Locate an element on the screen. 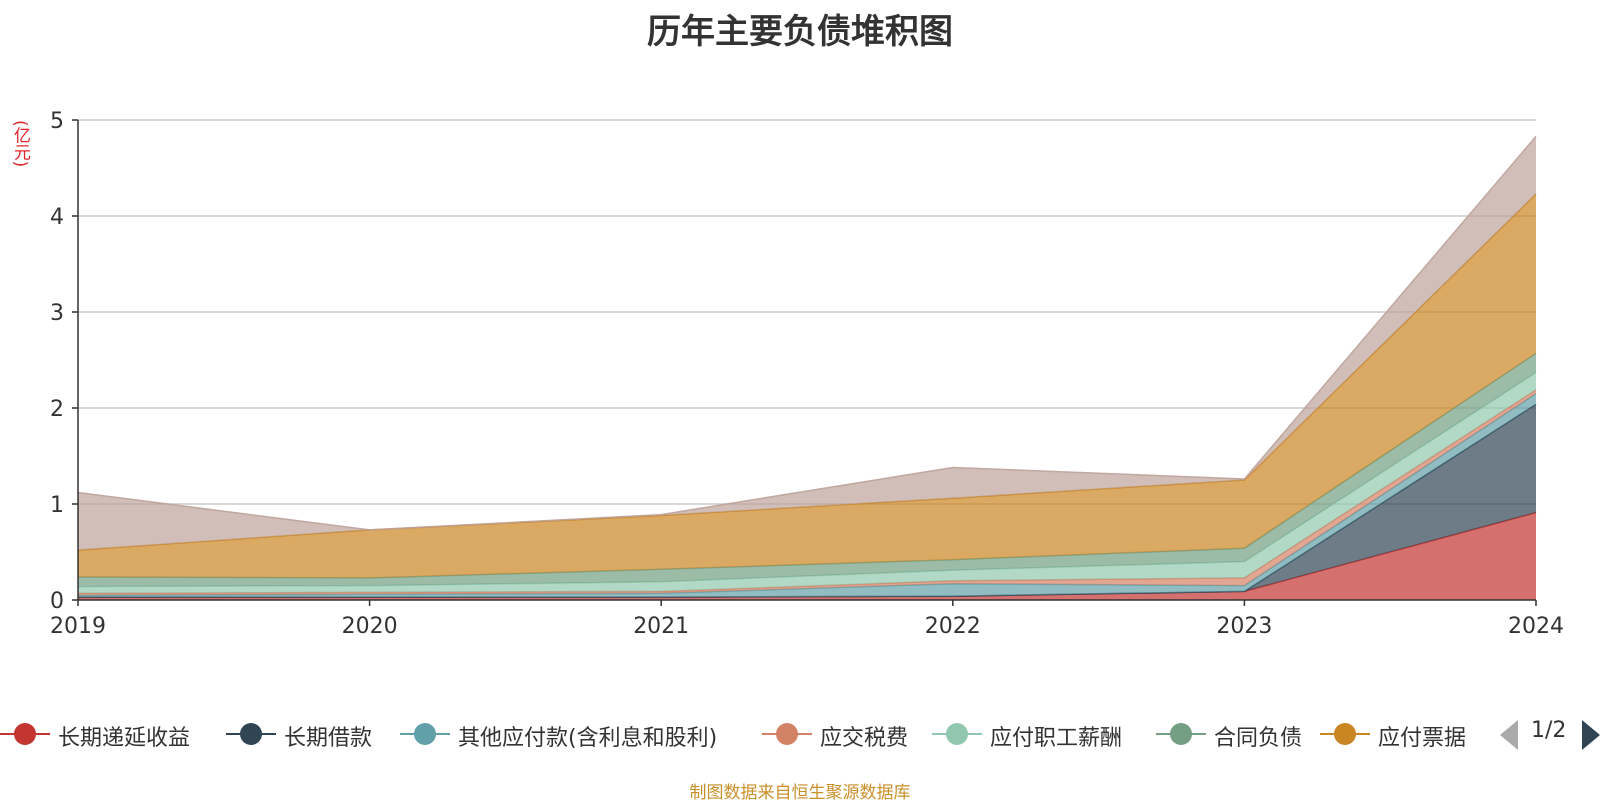 This screenshot has width=1600, height=800. x-tick-label-2020: 2020 is located at coordinates (370, 626).